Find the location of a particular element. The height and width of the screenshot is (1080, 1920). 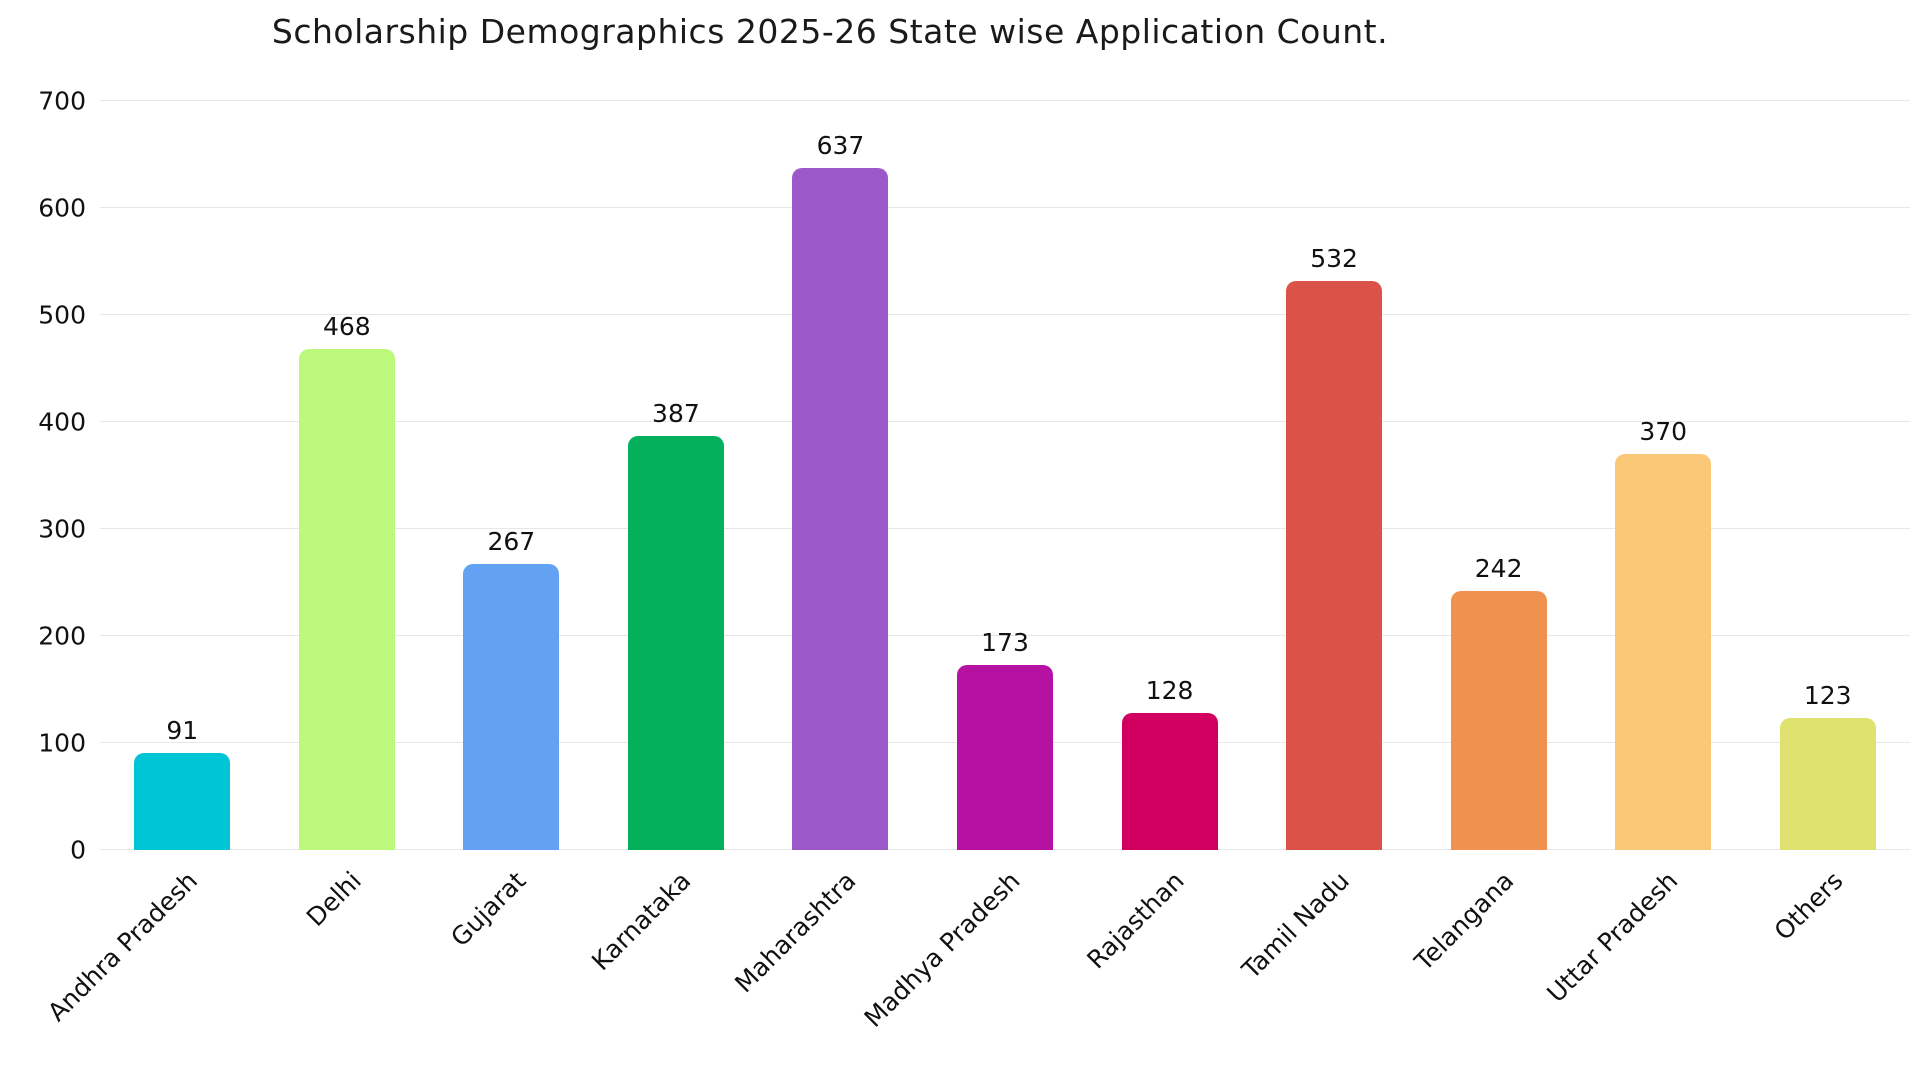

bar-slot-andhra-pradesh: 91 is located at coordinates (182, 475).